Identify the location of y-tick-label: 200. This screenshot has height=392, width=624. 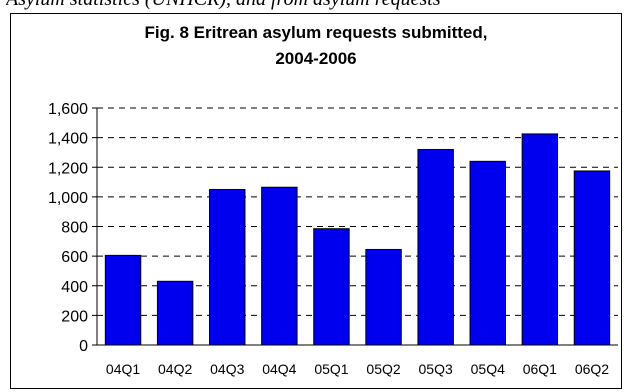
(74, 316).